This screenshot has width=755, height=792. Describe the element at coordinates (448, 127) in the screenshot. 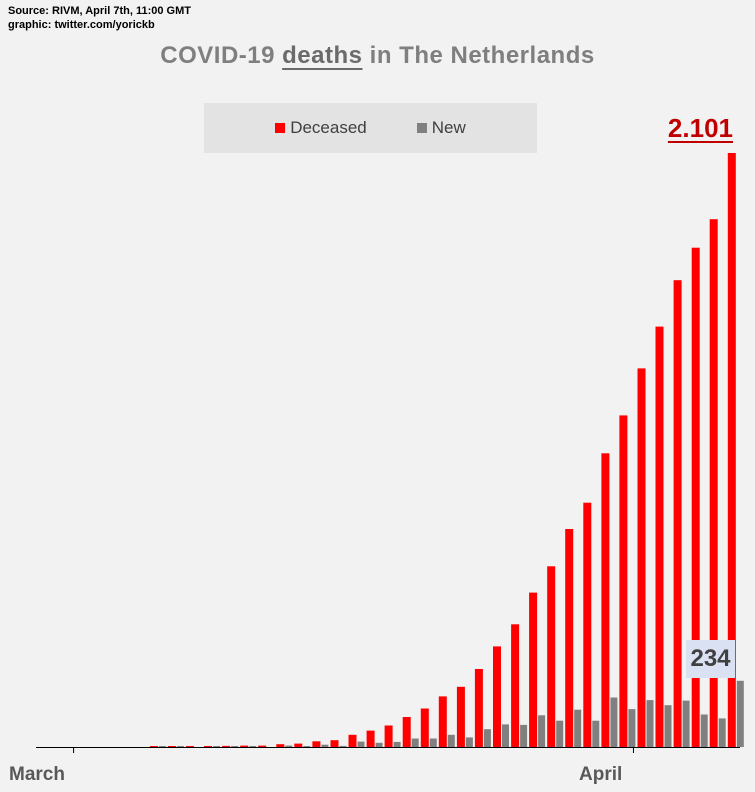

I see `legend-label-new: New` at that location.